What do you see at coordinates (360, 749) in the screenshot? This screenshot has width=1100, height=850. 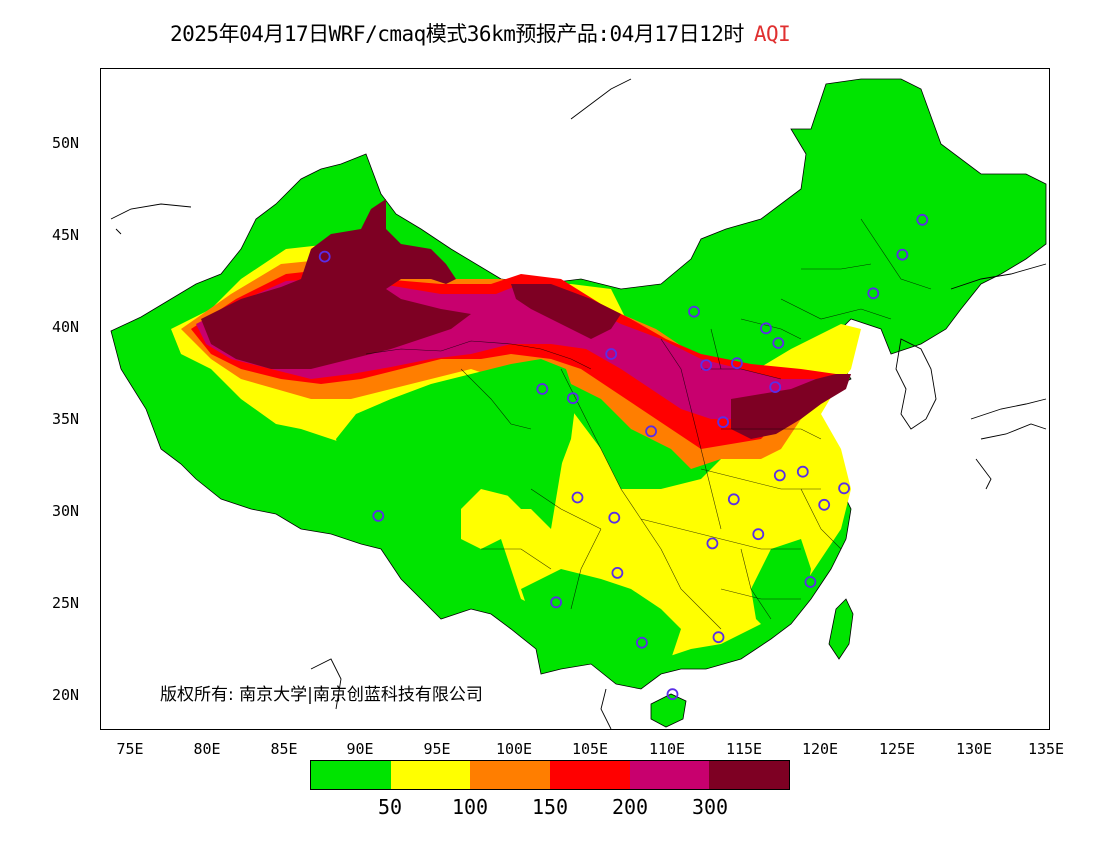 I see `lon-label-90e: 90E` at bounding box center [360, 749].